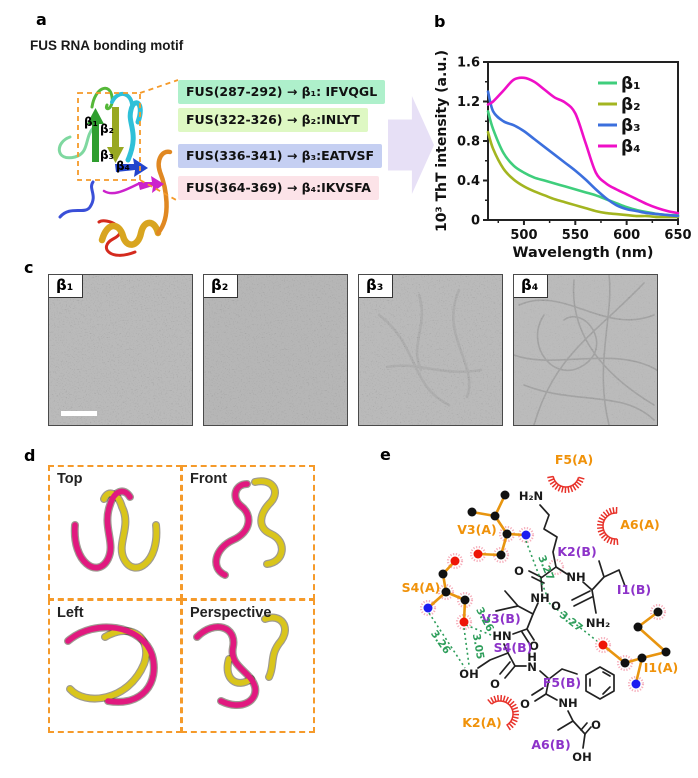  I want to click on protein-loop-magenta, so click(121, 188).